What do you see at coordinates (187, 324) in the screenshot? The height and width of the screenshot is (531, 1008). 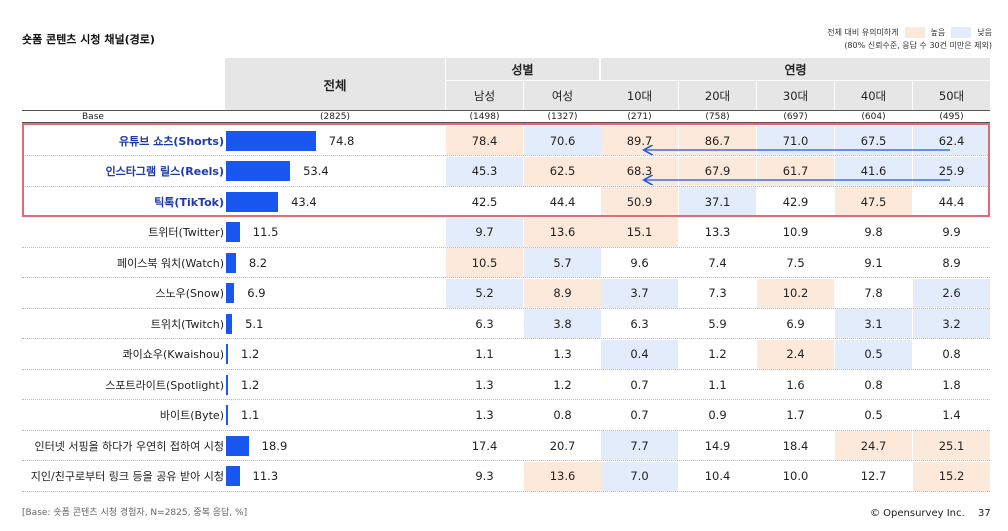 I see `row-label: 트위치(Twitch)` at bounding box center [187, 324].